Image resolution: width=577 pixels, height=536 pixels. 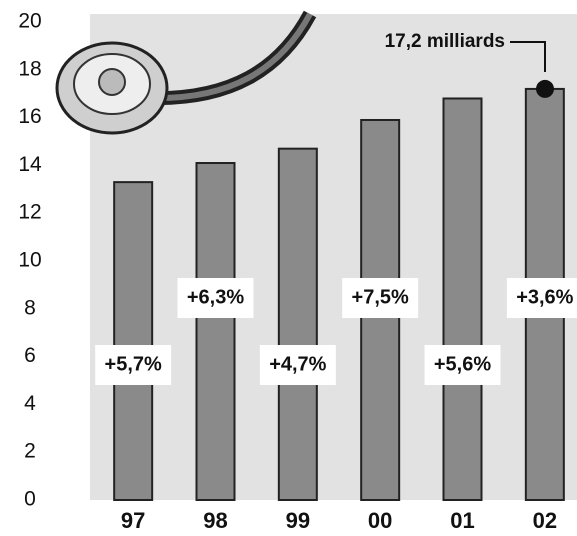 What do you see at coordinates (30, 164) in the screenshot?
I see `y-tick-label: 14` at bounding box center [30, 164].